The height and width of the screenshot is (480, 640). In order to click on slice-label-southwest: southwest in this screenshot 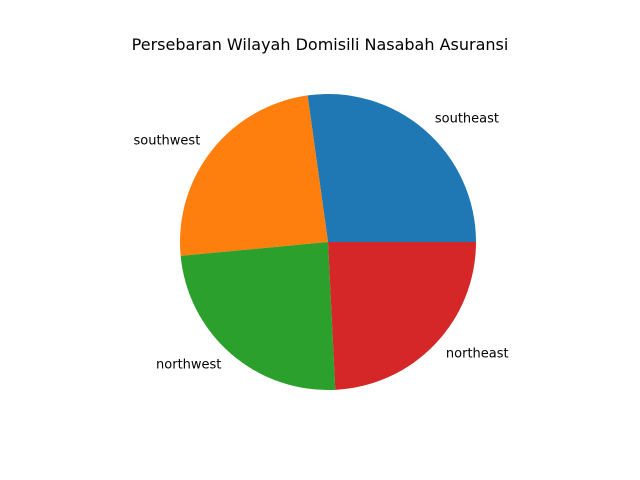, I will do `click(166, 141)`.